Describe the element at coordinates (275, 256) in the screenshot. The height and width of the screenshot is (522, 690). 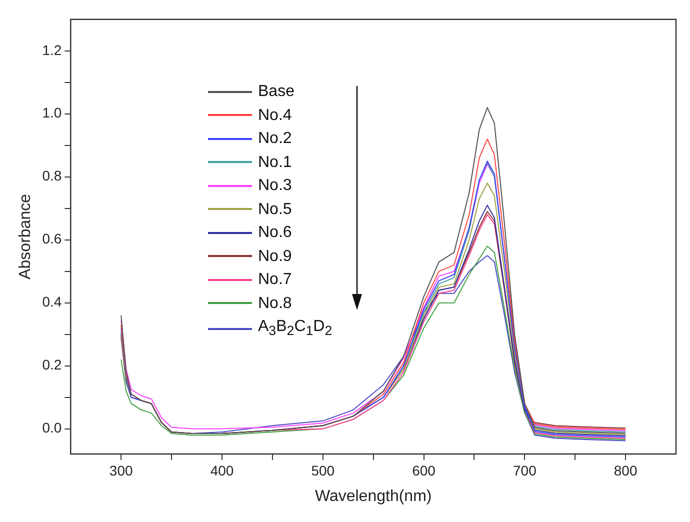
I see `legend-label: No.9` at that location.